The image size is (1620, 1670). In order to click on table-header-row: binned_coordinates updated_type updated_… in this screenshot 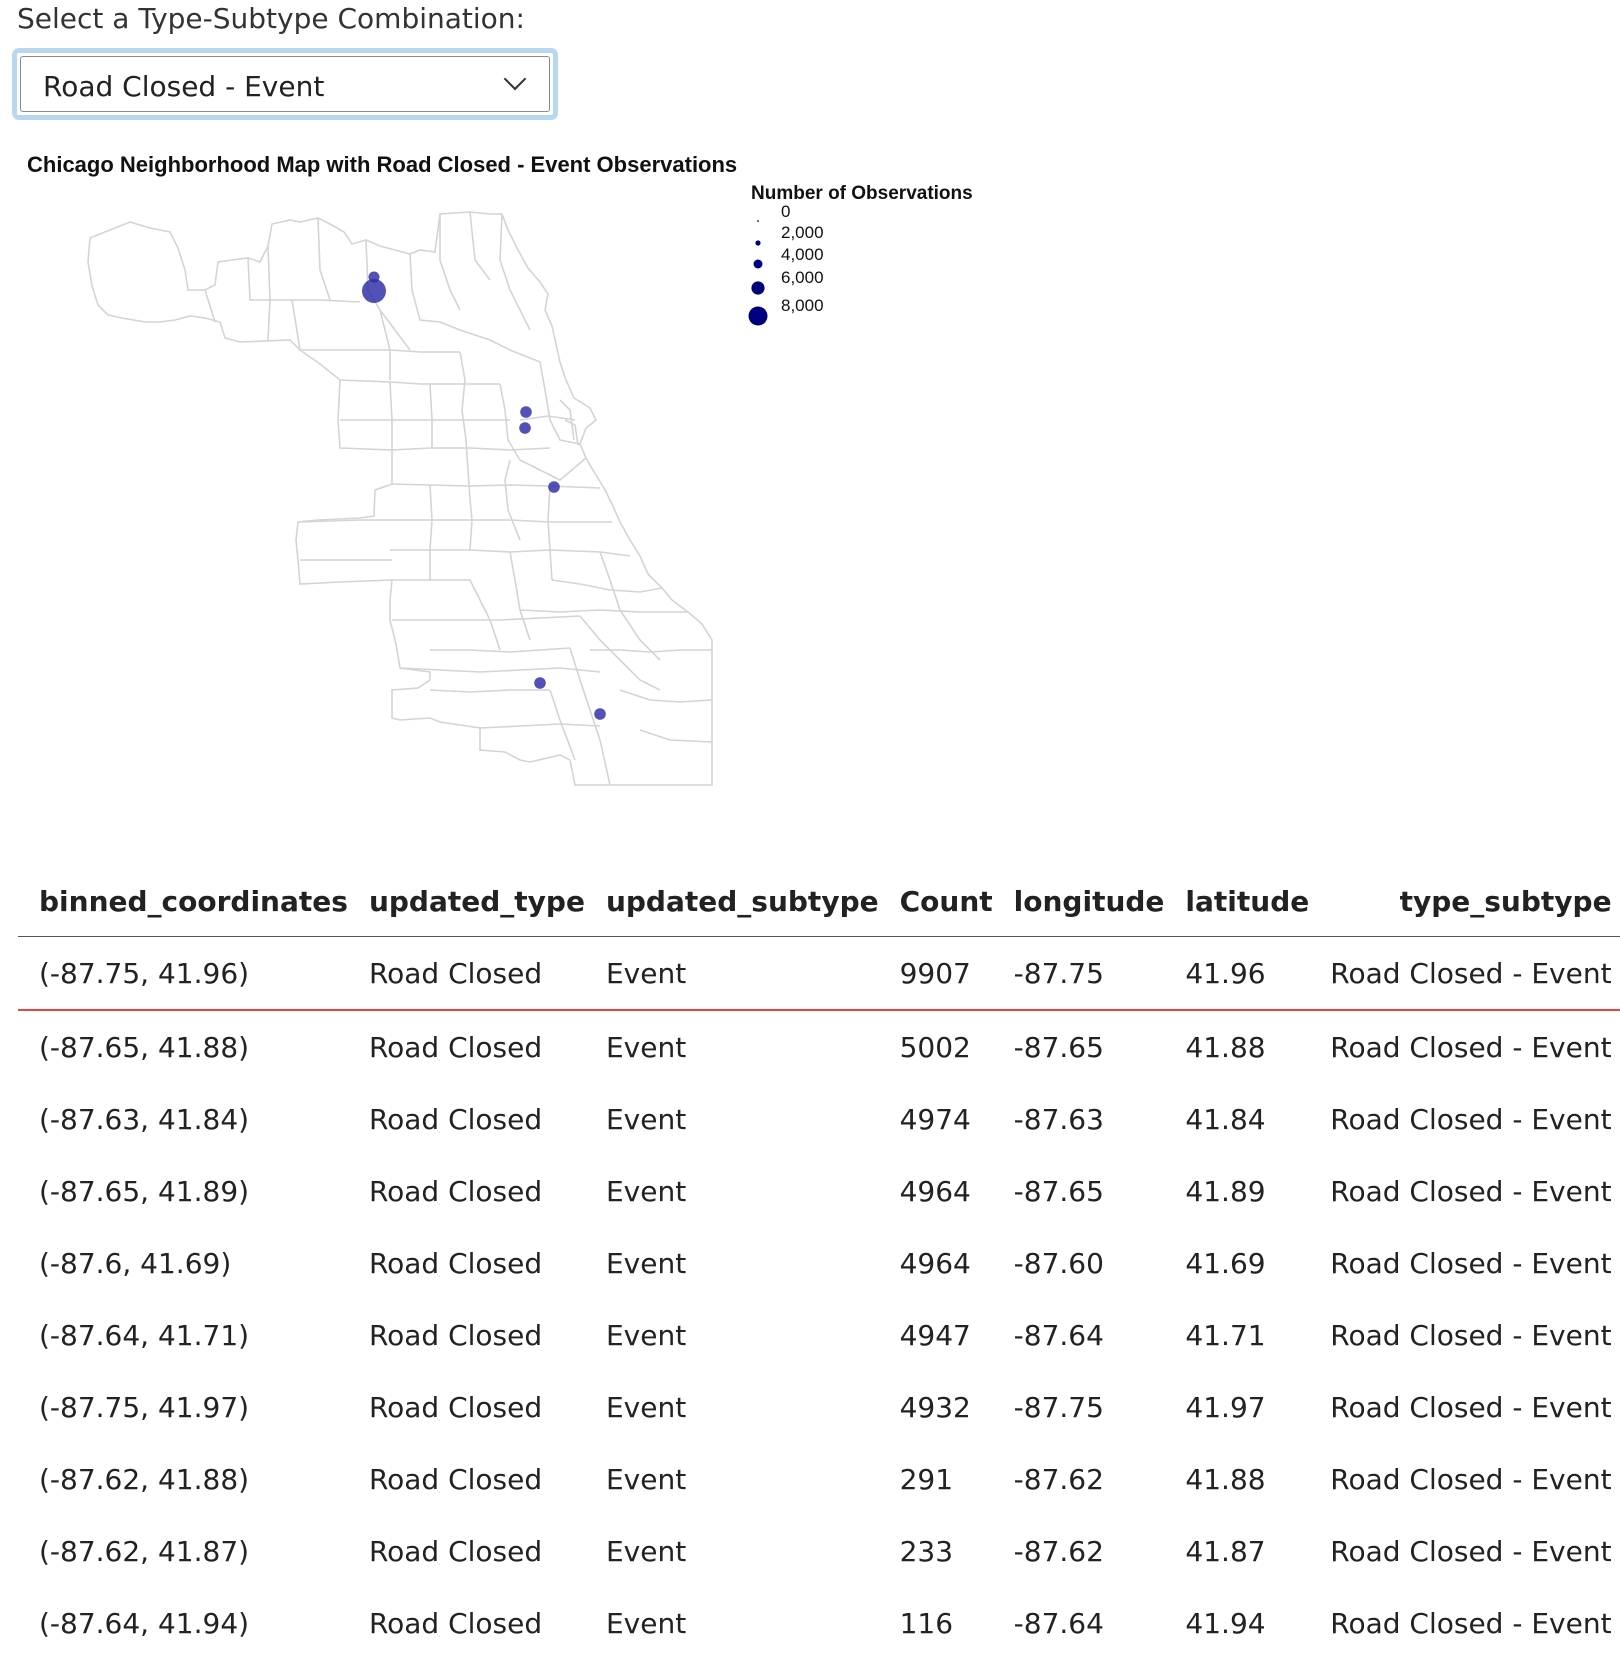, I will do `click(819, 901)`.